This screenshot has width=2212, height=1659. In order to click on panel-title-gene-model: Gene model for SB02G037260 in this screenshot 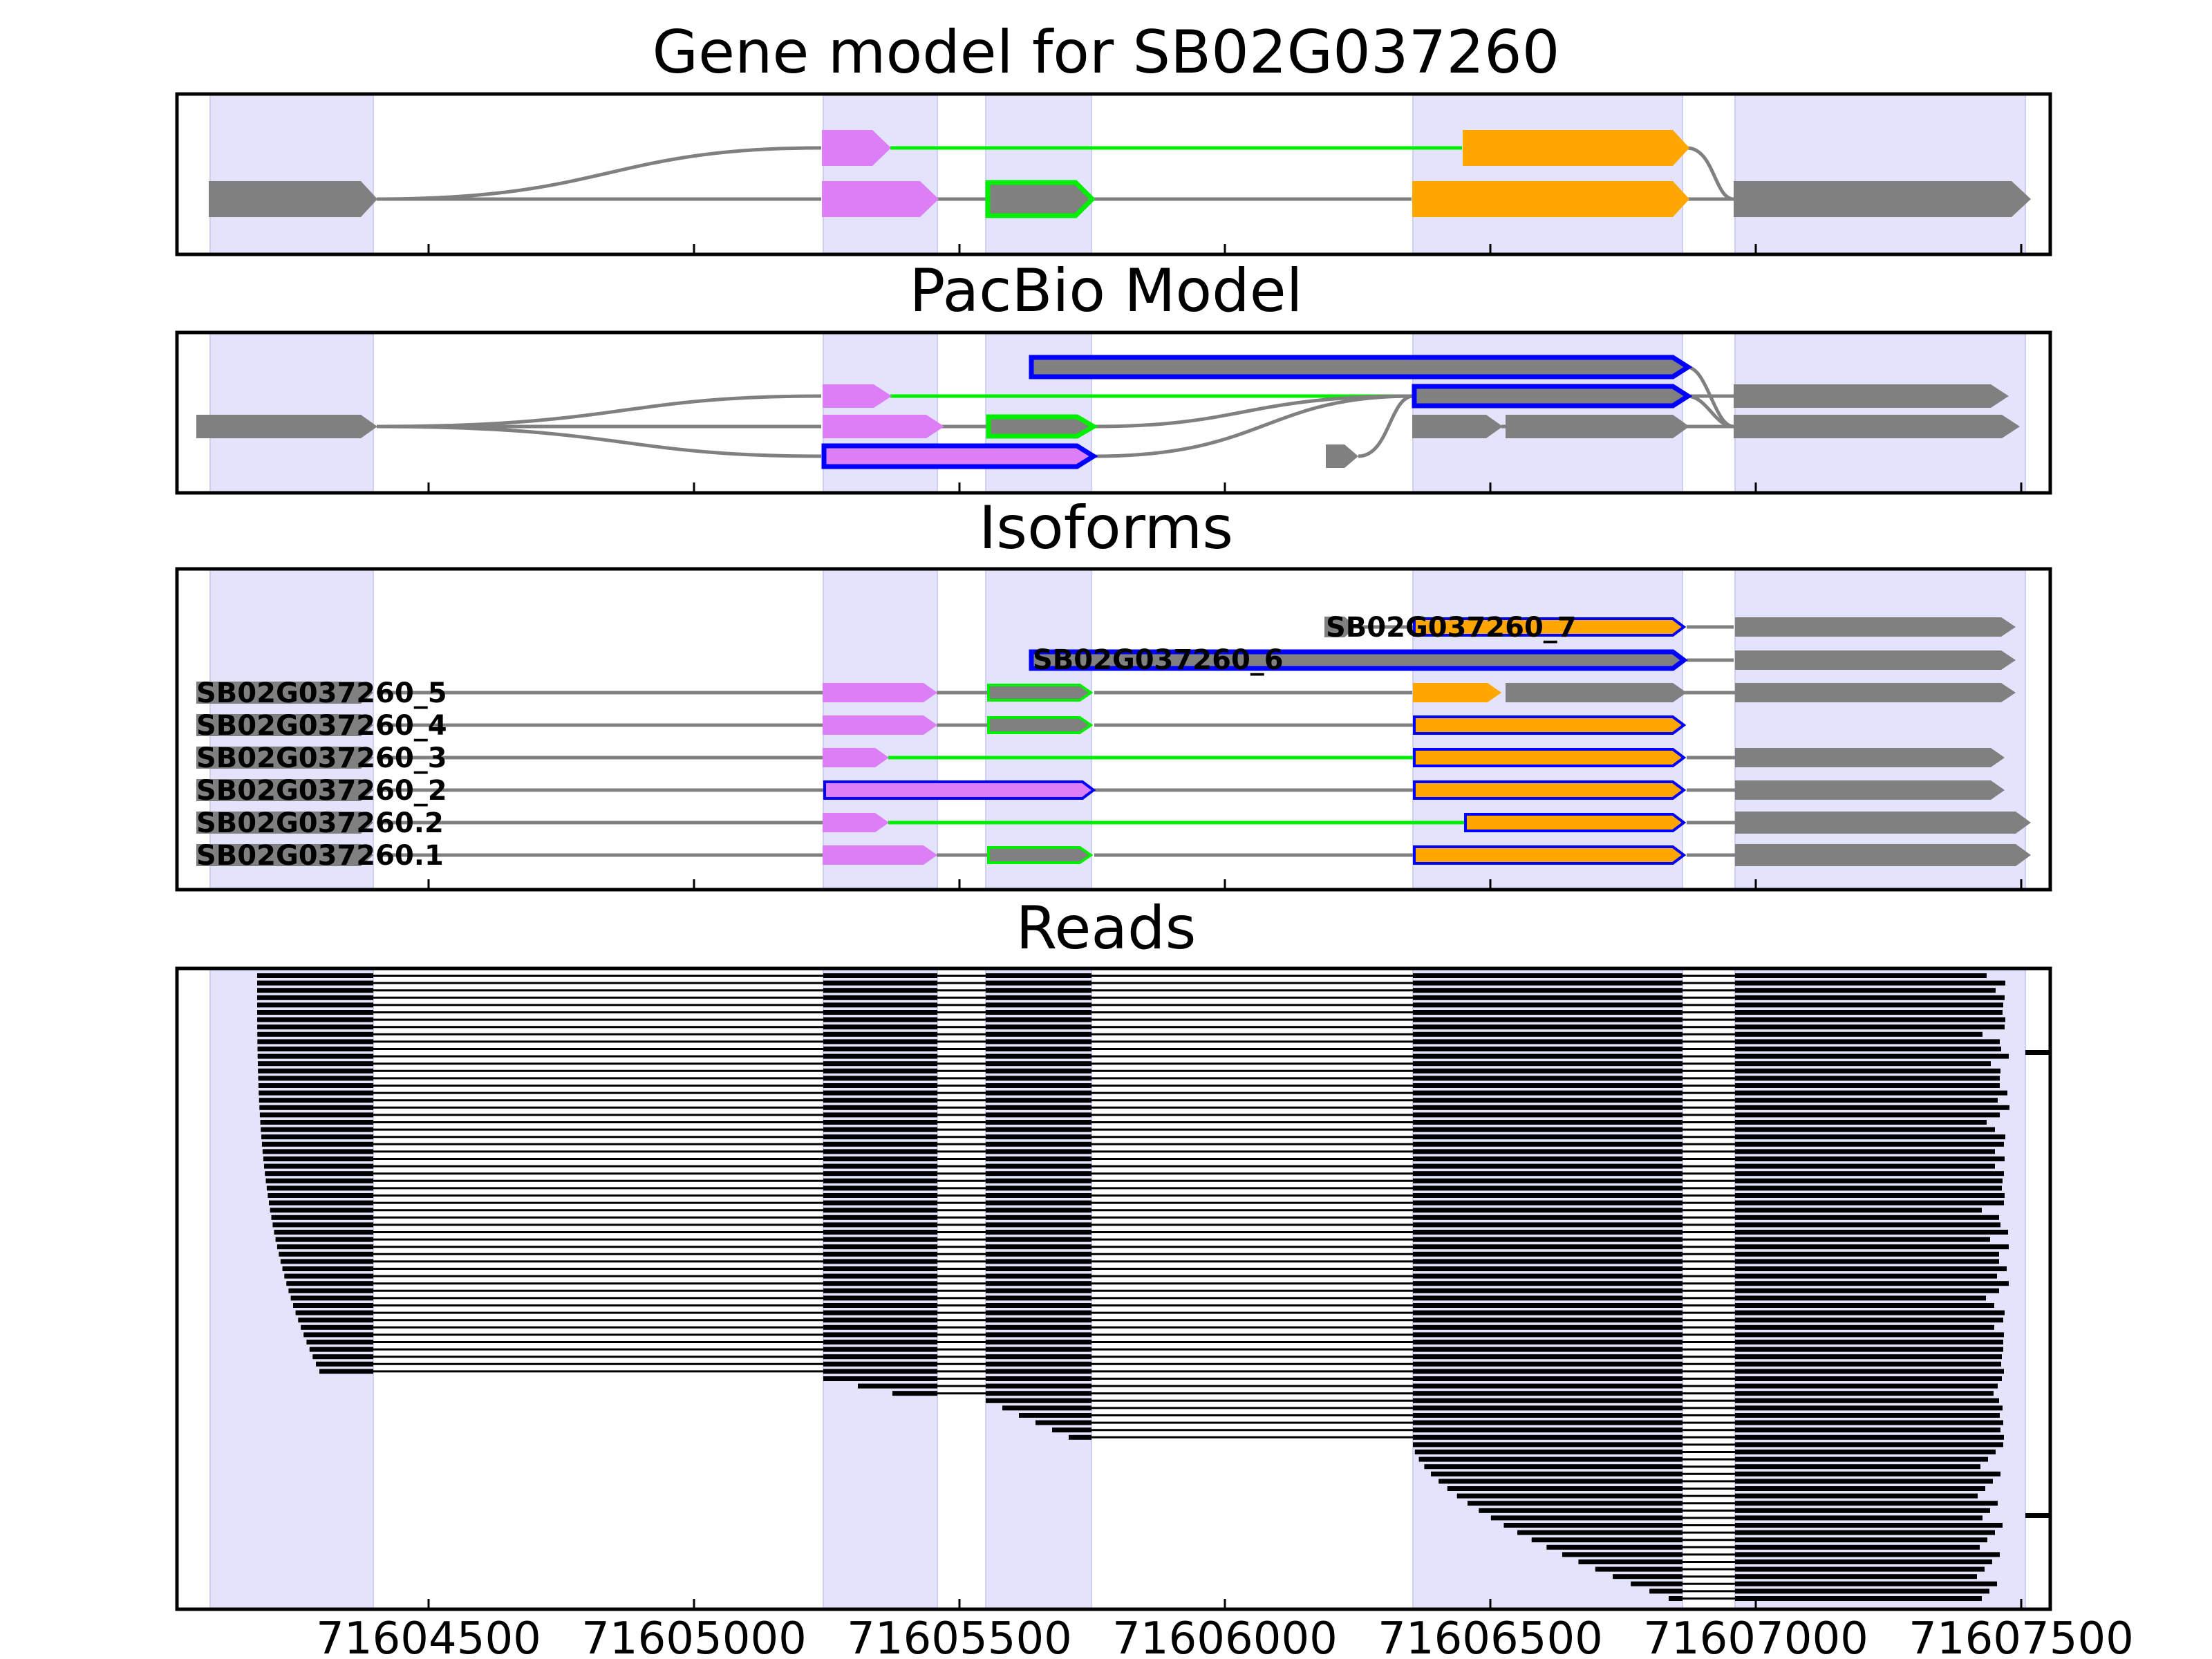, I will do `click(1106, 53)`.